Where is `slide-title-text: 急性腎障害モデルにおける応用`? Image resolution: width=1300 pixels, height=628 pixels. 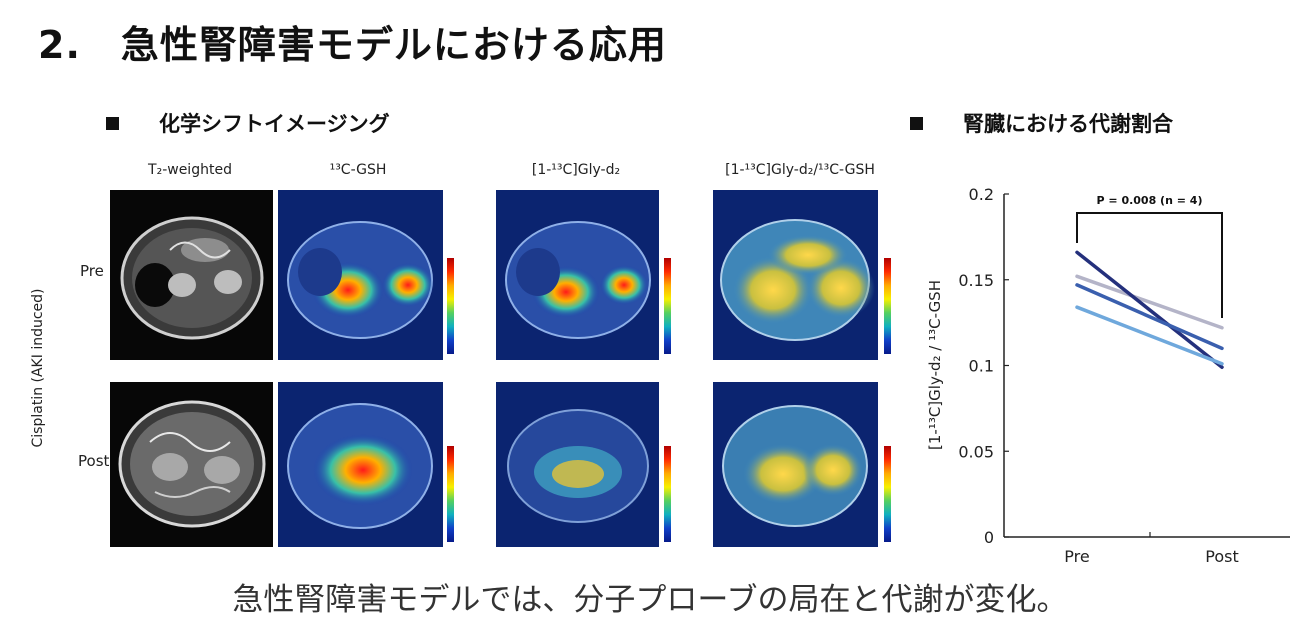 slide-title-text: 急性腎障害モデルにおける応用 is located at coordinates (393, 45).